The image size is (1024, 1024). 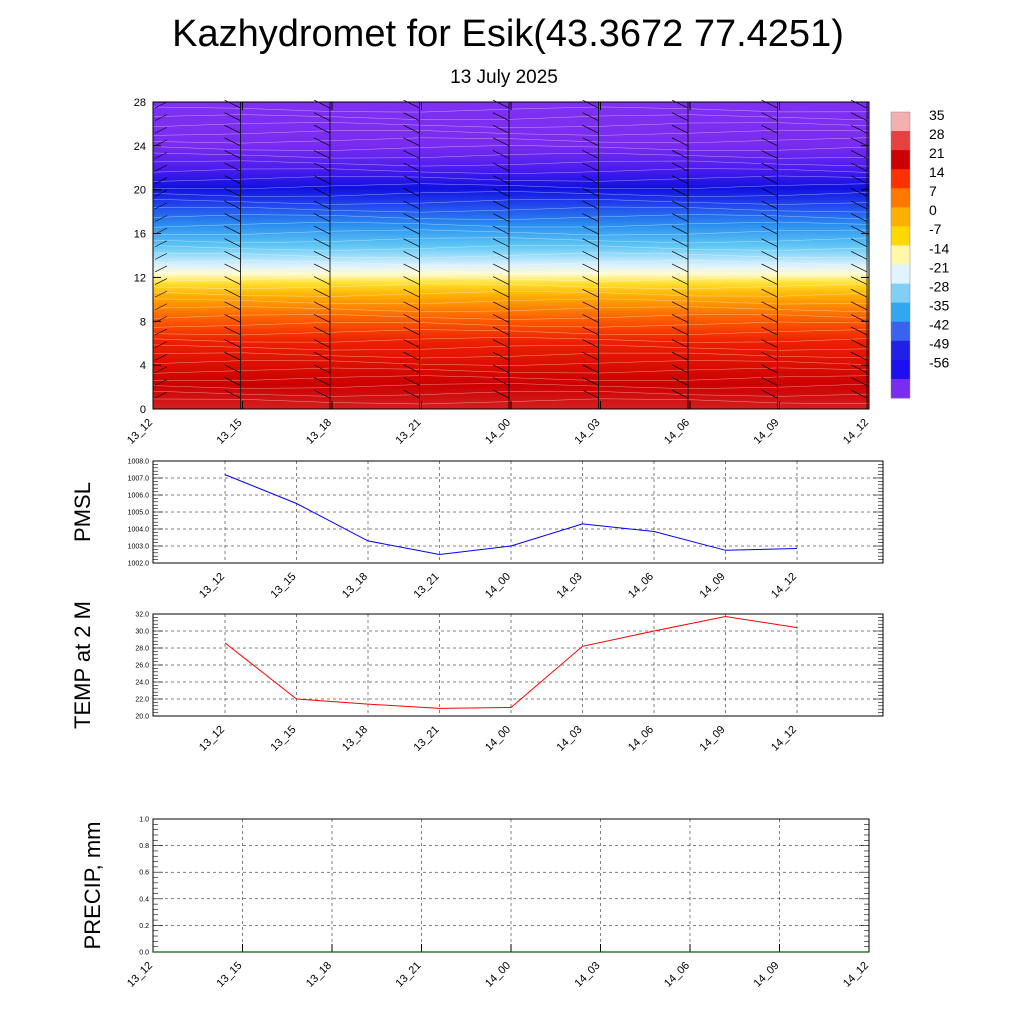 I want to click on series-line, so click(x=511, y=515).